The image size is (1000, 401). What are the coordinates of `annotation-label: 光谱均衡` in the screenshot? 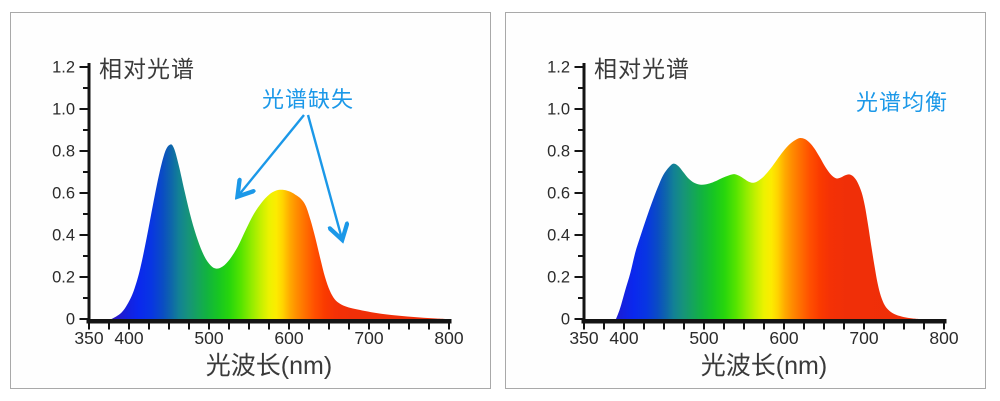 It's located at (902, 102).